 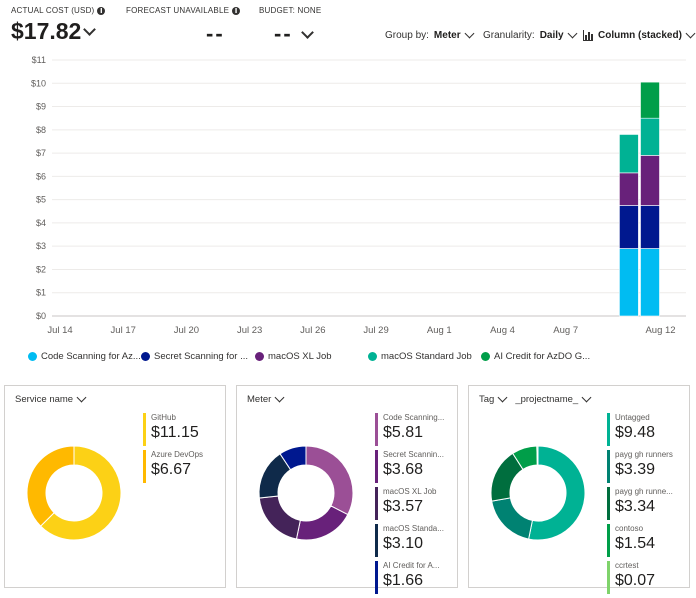 What do you see at coordinates (426, 356) in the screenshot?
I see `legend-label: macOS Standard Job` at bounding box center [426, 356].